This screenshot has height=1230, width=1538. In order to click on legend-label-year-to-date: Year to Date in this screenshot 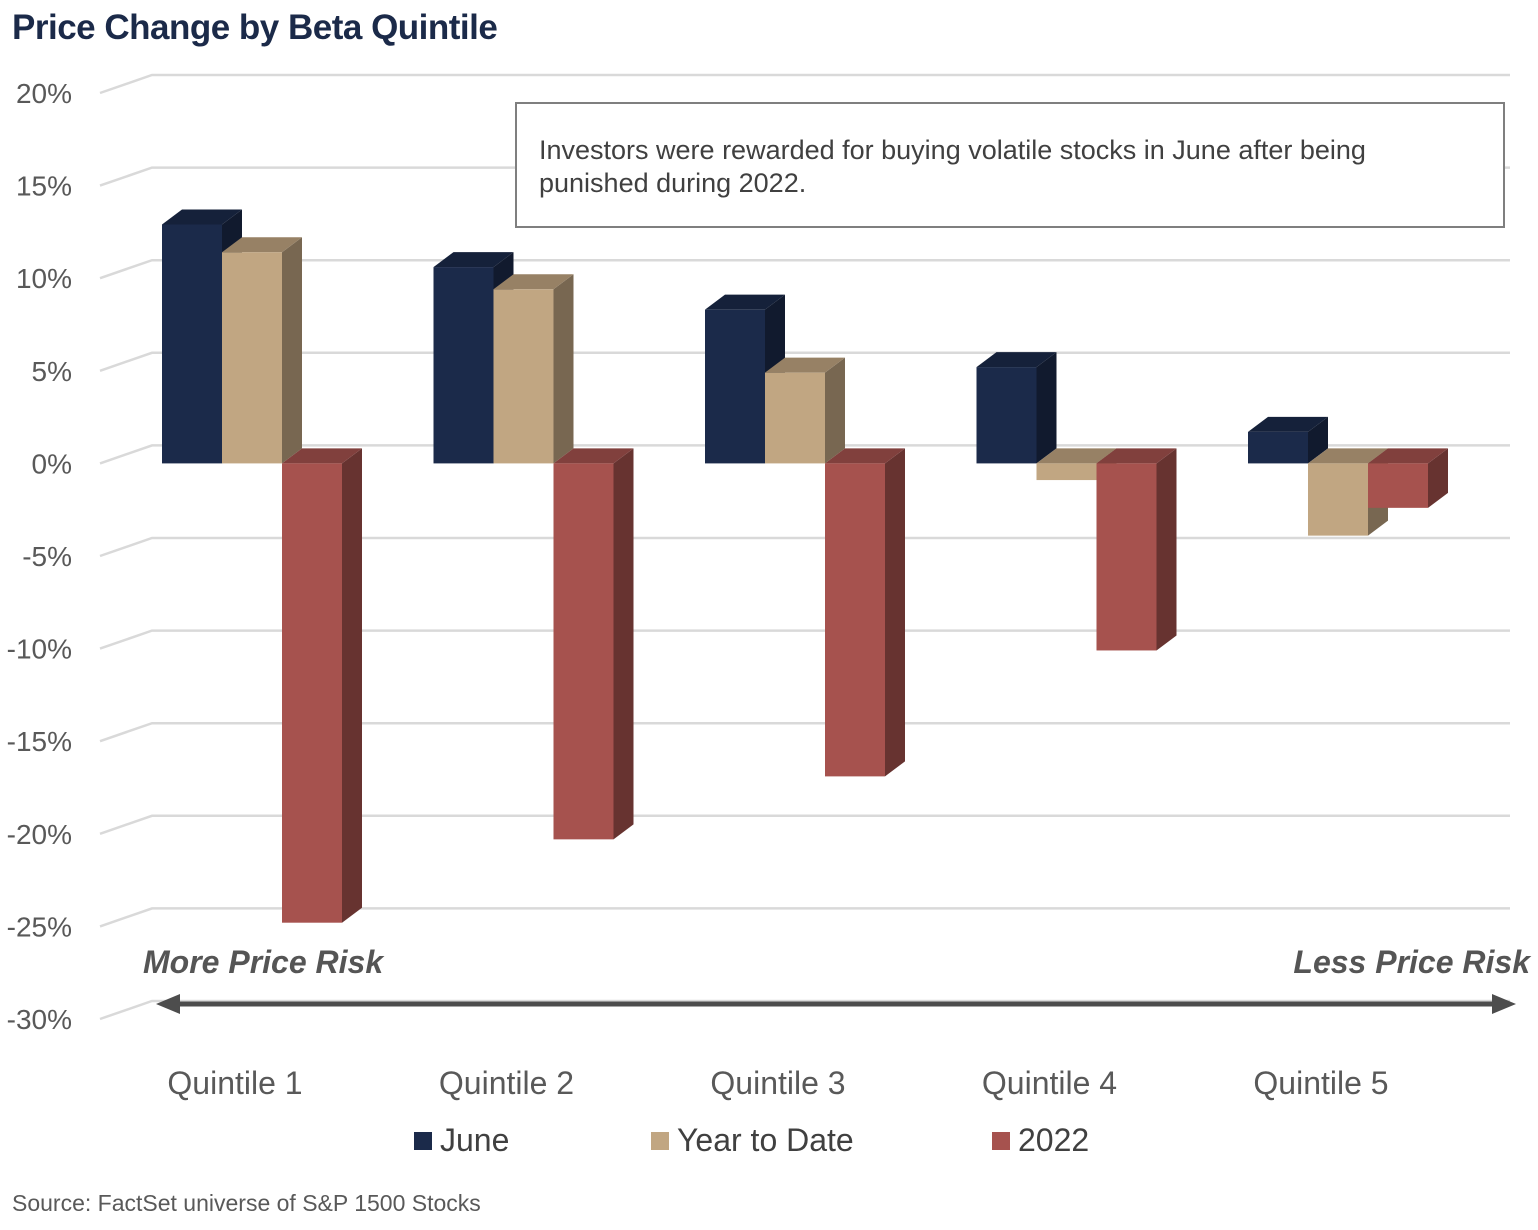, I will do `click(765, 1140)`.